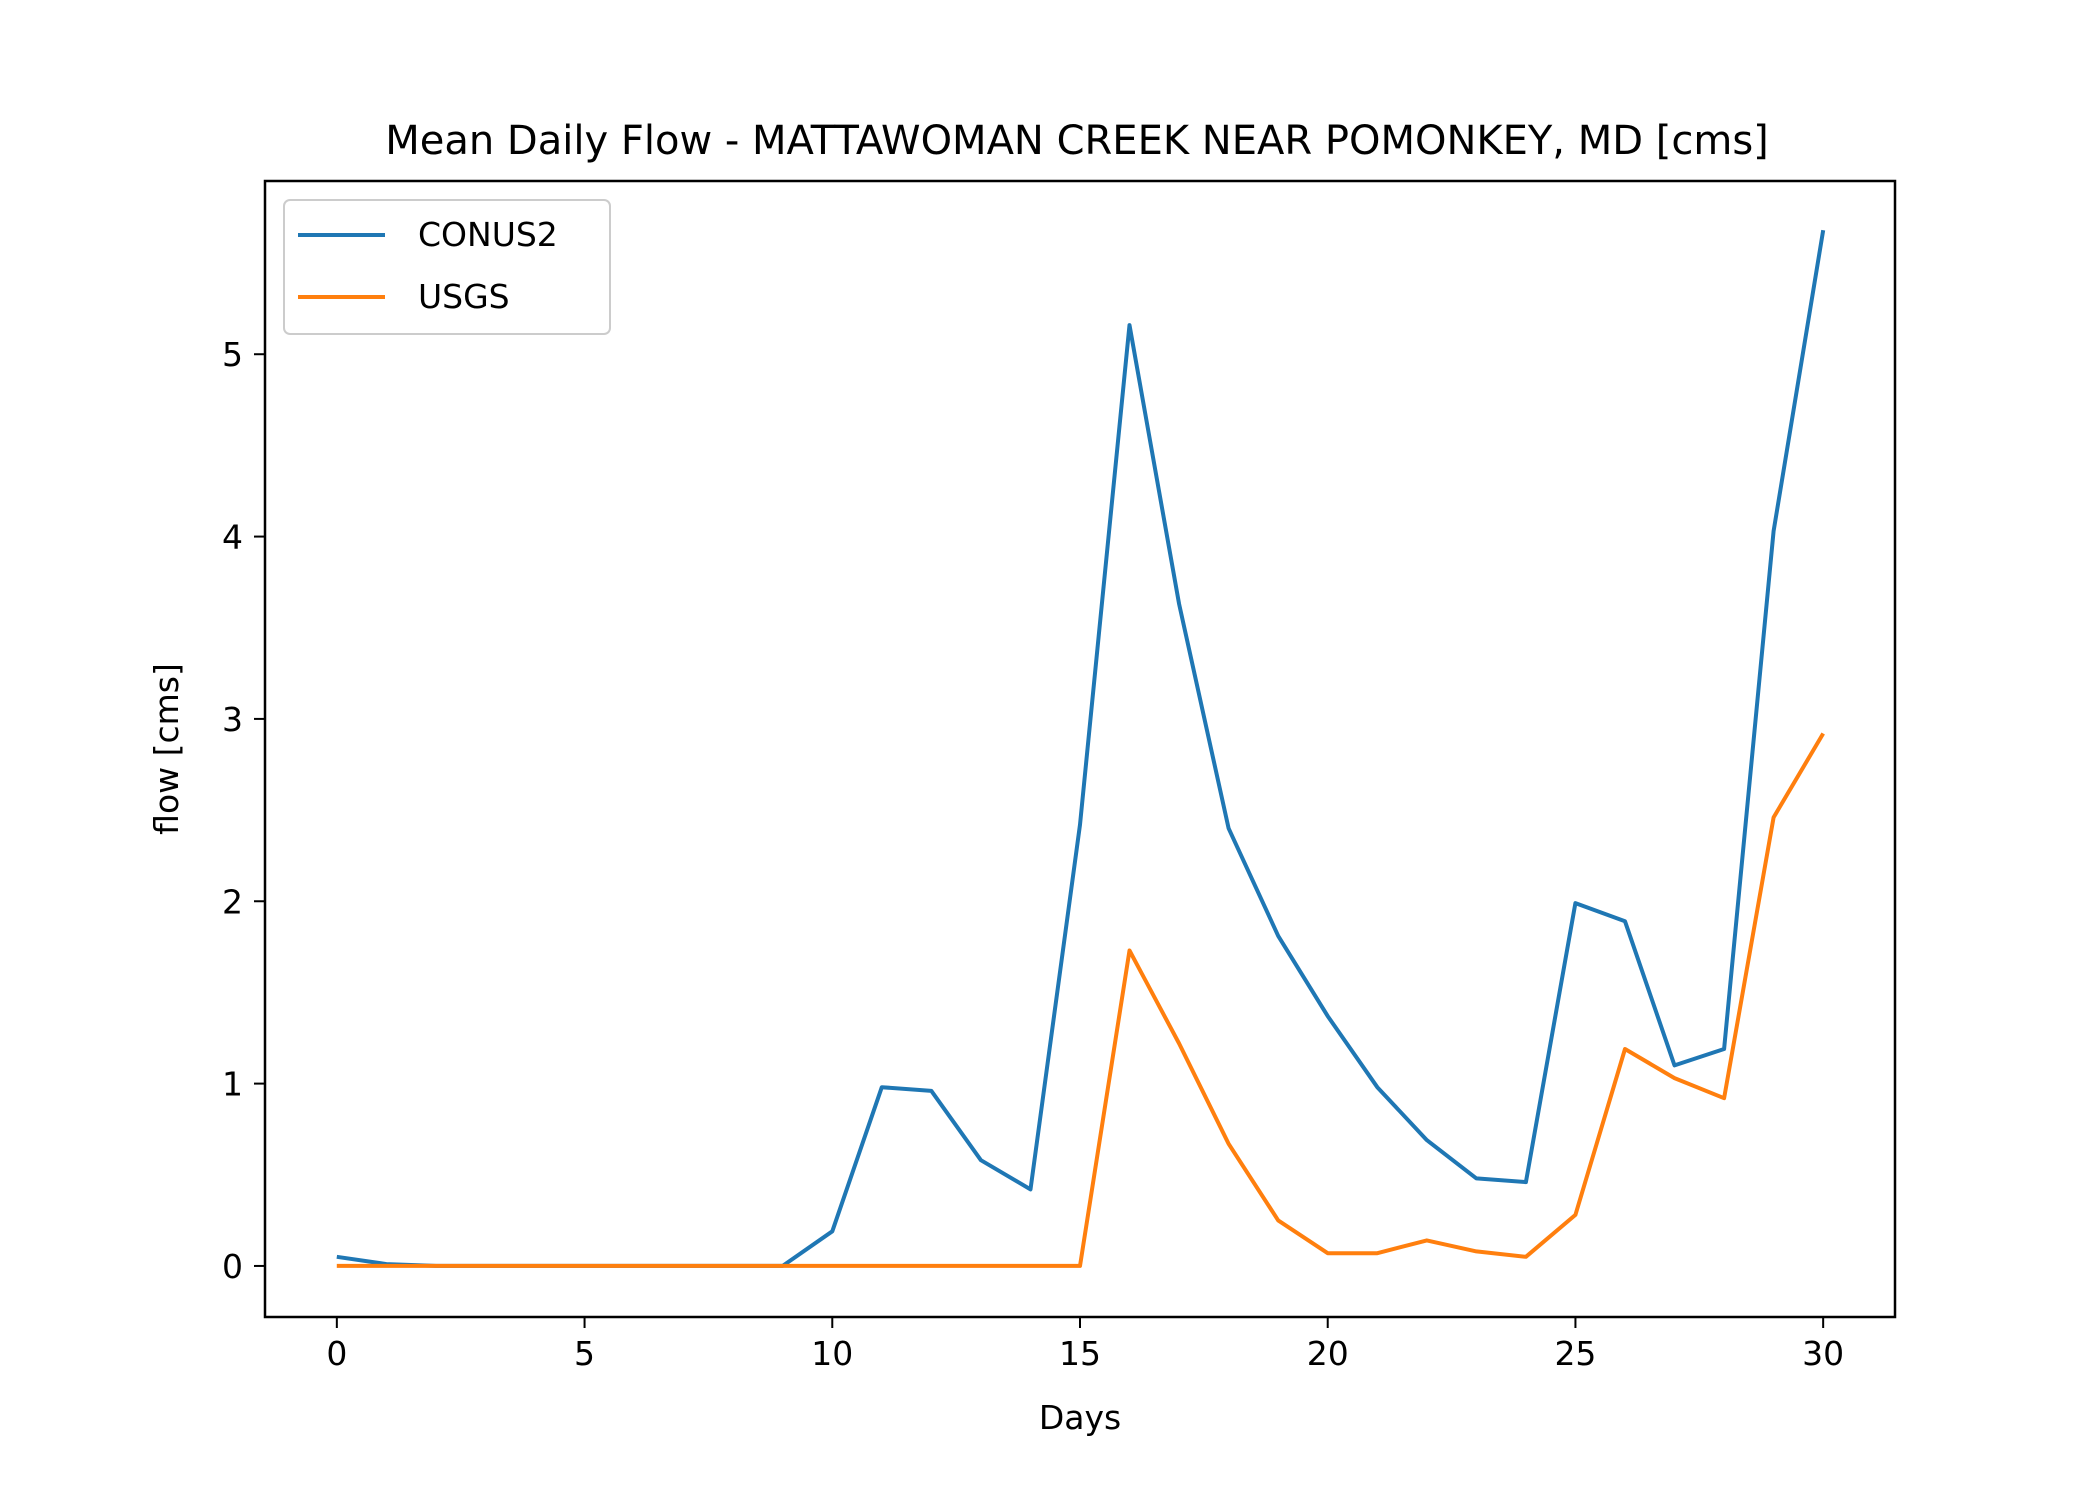  What do you see at coordinates (1080, 1353) in the screenshot?
I see `x-tick-label: 15` at bounding box center [1080, 1353].